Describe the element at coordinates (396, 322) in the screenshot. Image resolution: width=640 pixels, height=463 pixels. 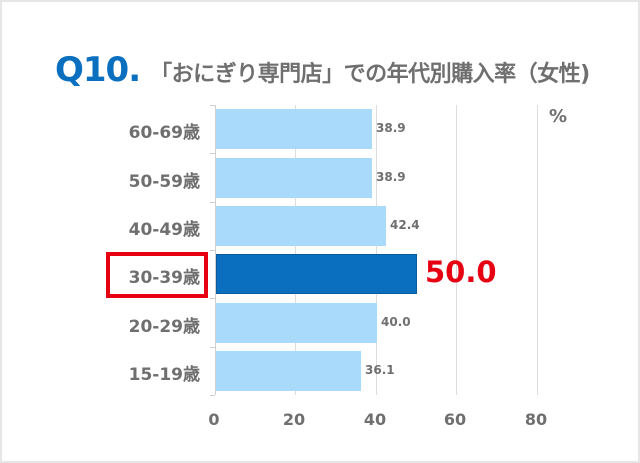
I see `value-label: 40.0` at that location.